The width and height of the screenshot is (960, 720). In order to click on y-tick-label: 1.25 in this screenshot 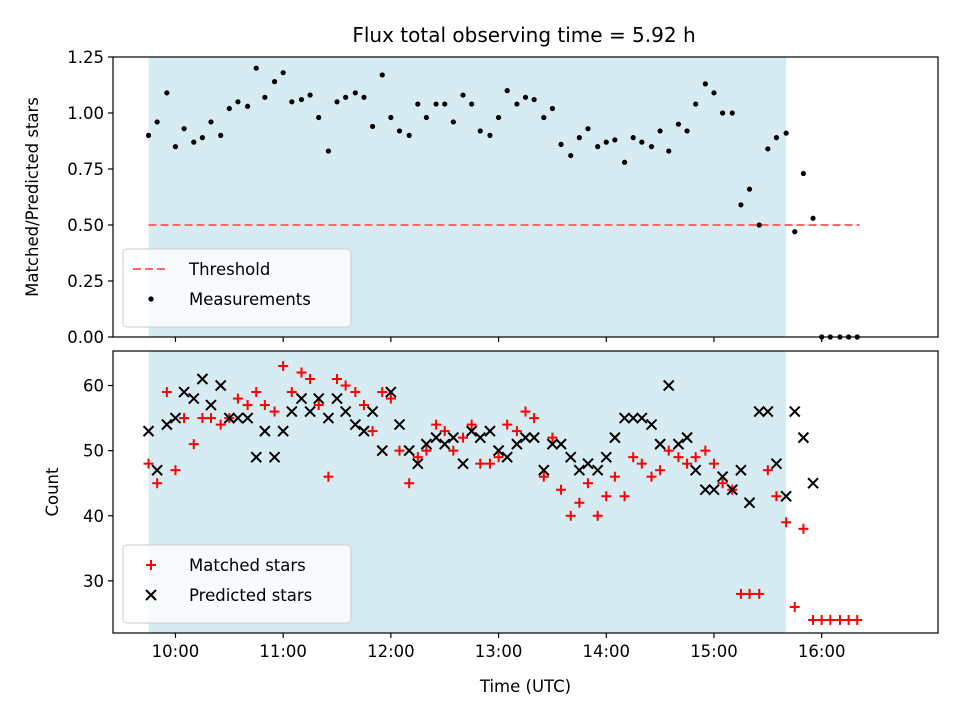, I will do `click(85, 57)`.